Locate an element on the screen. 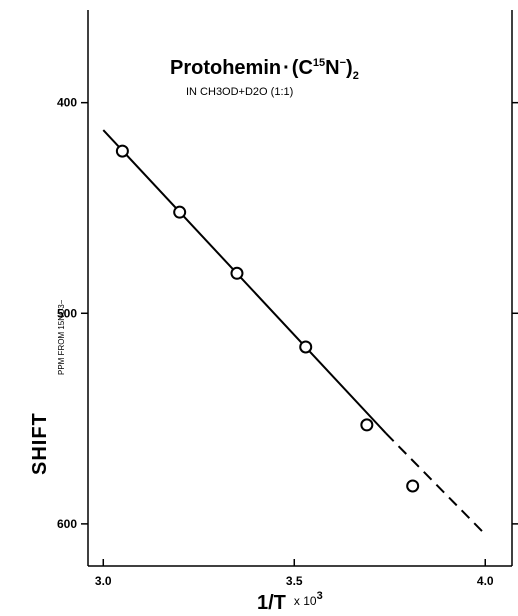  y-tick-label: 600 is located at coordinates (67, 524).